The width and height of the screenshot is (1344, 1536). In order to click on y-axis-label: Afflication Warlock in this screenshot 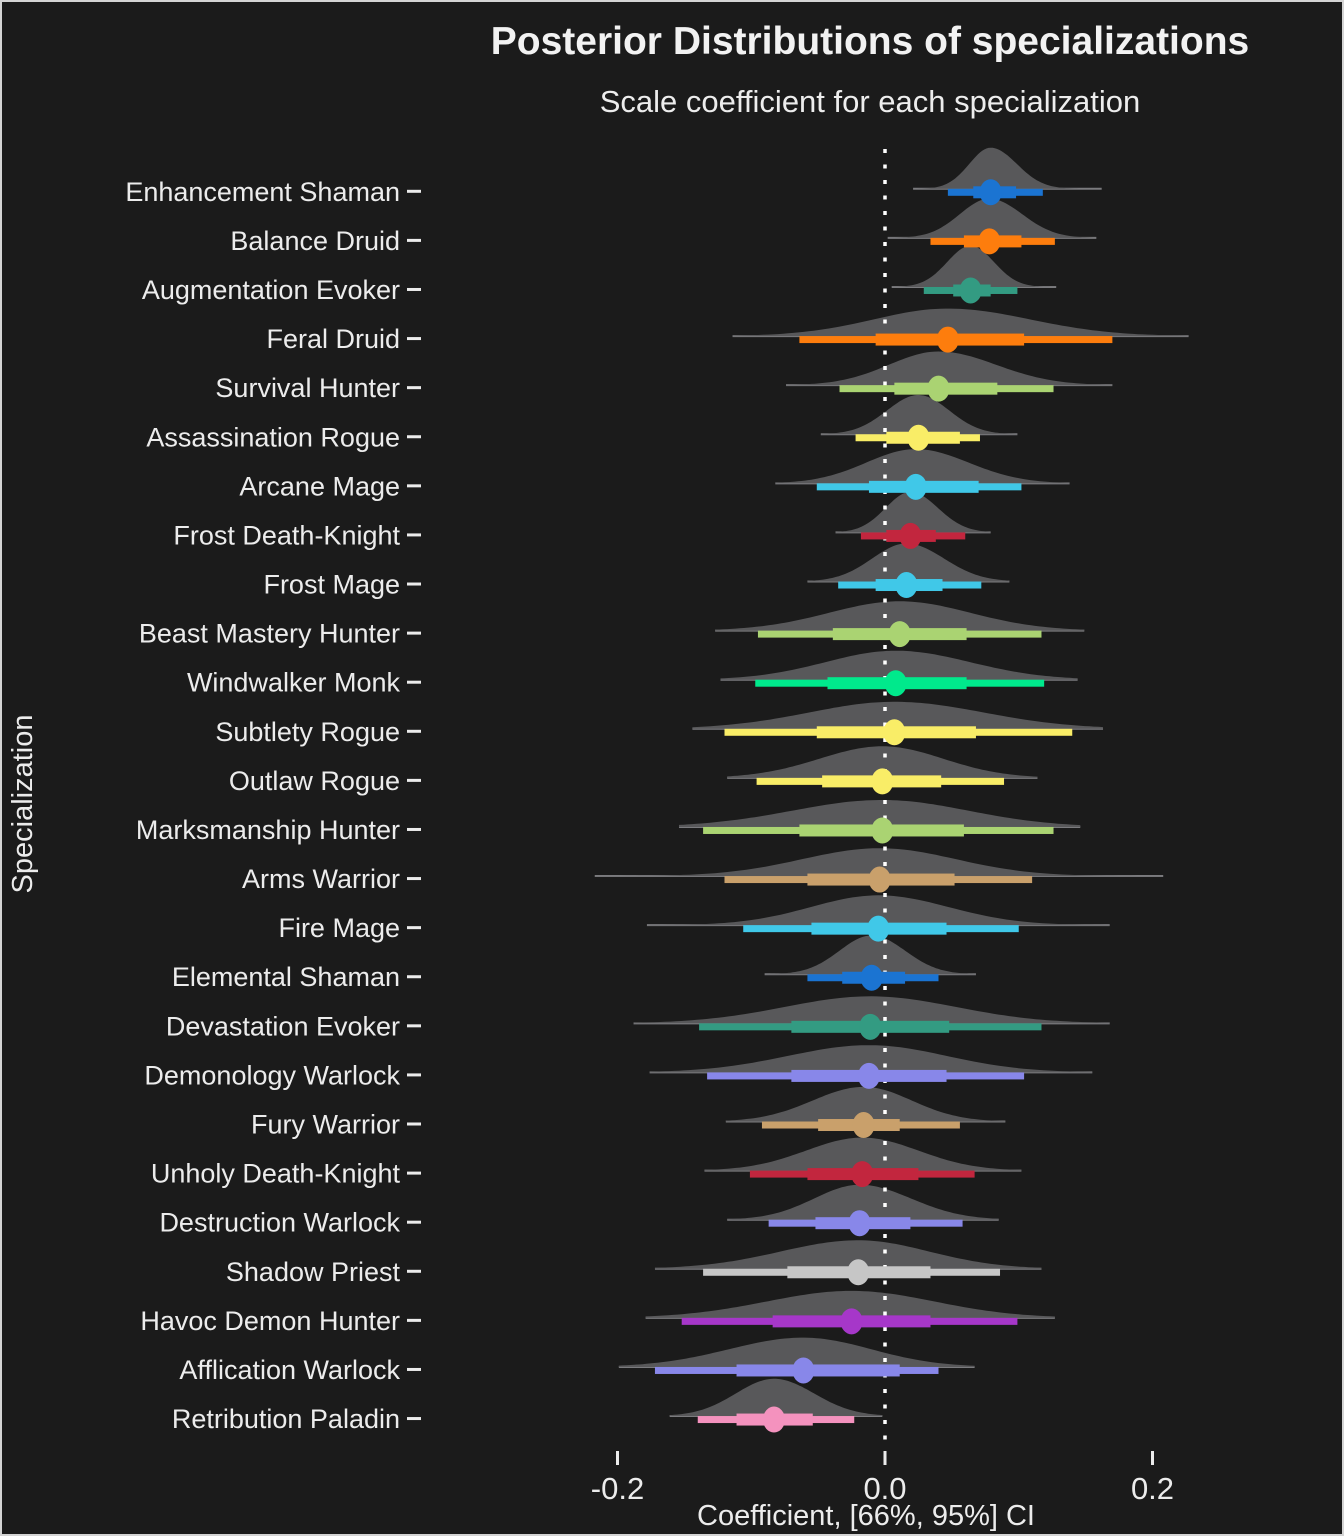, I will do `click(289, 1370)`.